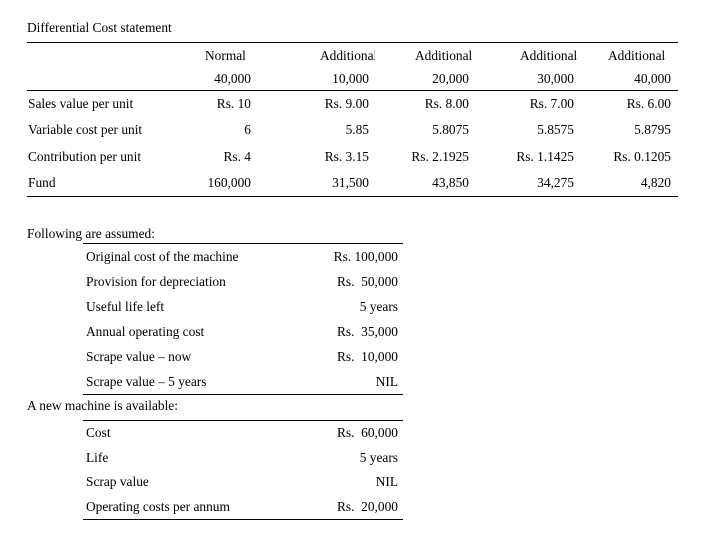  I want to click on row-label: Useful life left, so click(125, 306).